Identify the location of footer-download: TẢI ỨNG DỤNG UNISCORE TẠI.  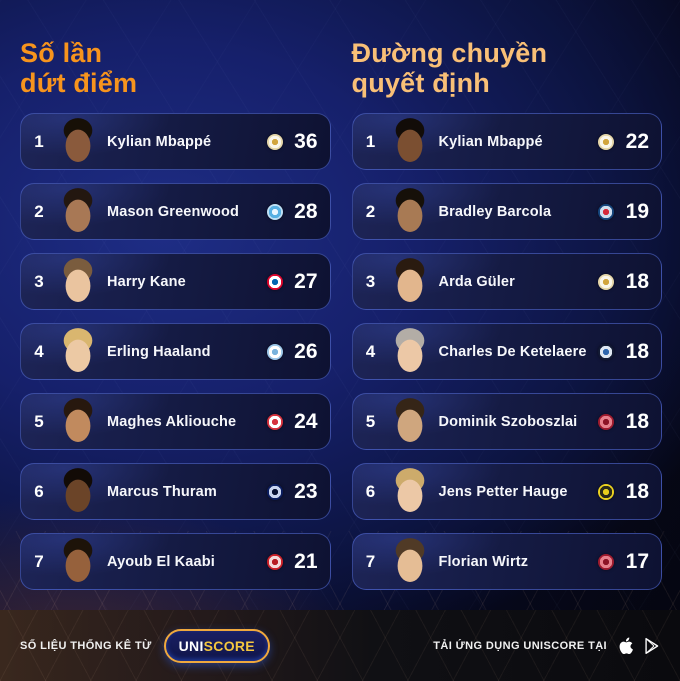
(546, 646).